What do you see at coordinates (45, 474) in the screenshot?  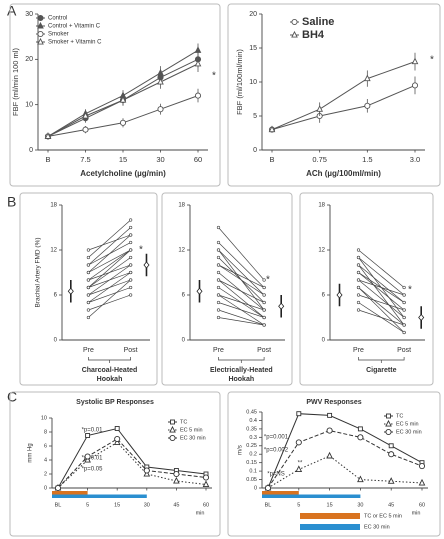 I see `y-tick-label: 2` at bounding box center [45, 474].